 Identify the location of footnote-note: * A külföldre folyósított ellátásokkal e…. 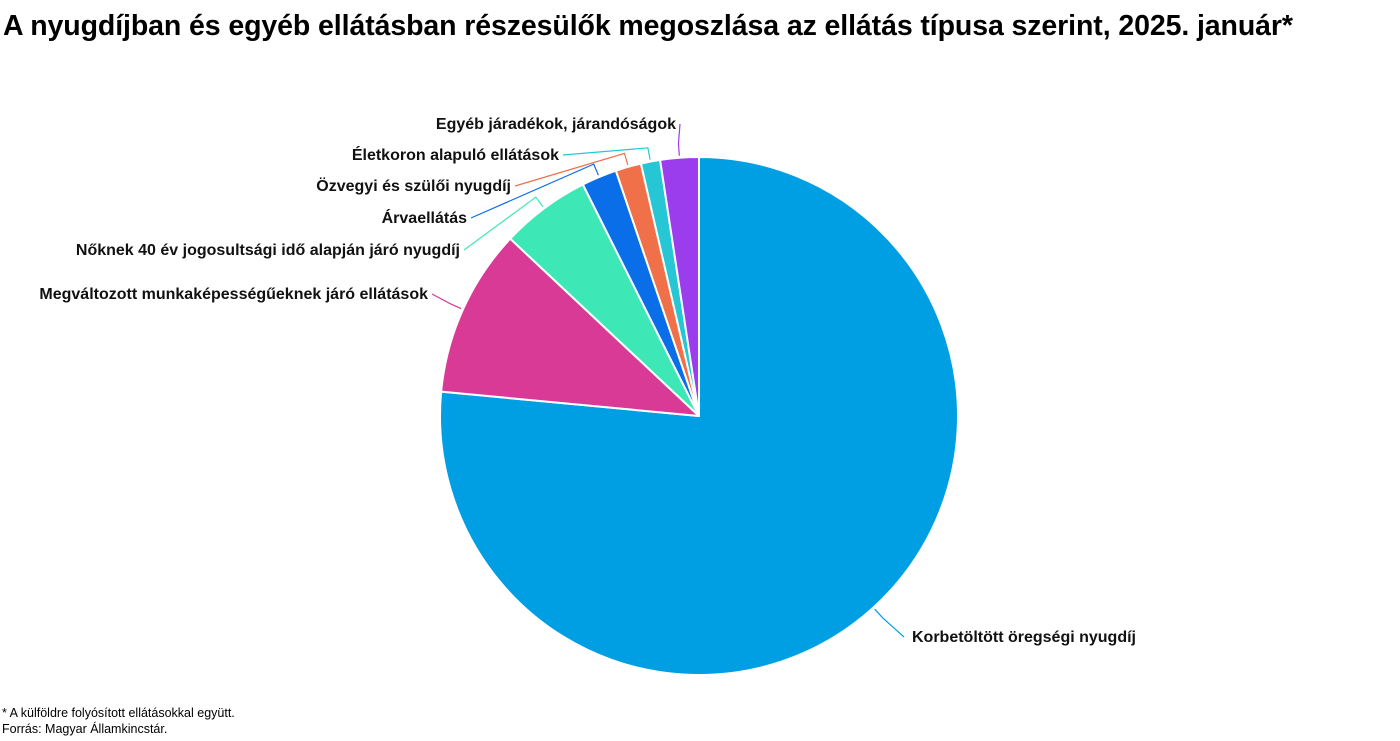
(118, 713).